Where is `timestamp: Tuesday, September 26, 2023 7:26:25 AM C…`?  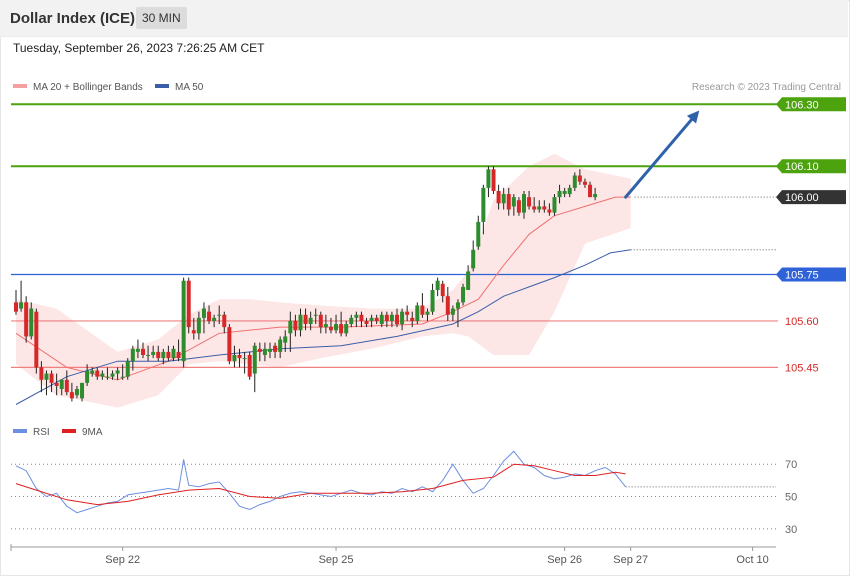
timestamp: Tuesday, September 26, 2023 7:26:25 AM C… is located at coordinates (139, 48).